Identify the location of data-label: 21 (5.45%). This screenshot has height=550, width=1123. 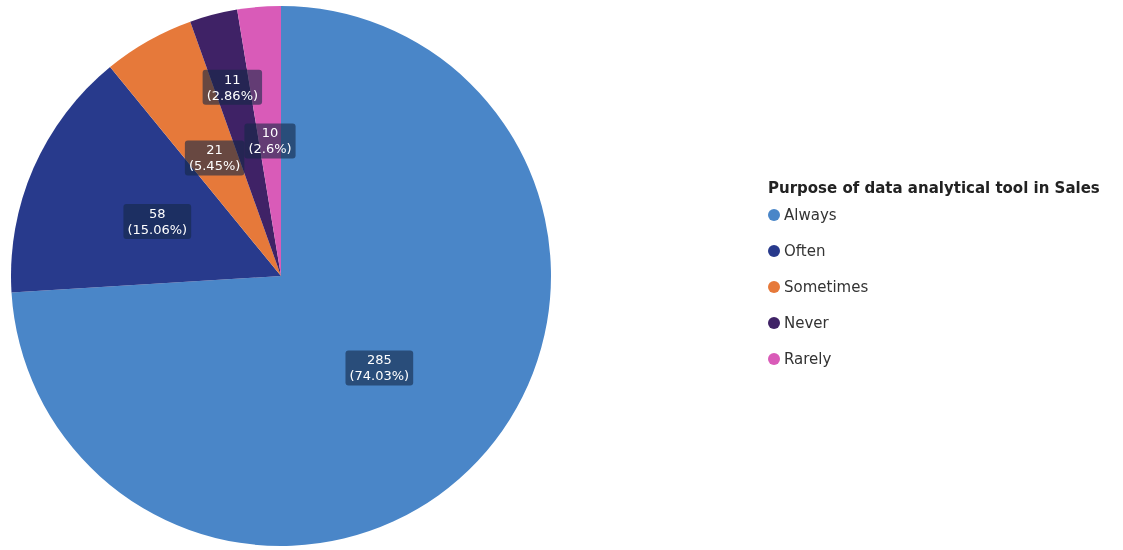
(214, 158).